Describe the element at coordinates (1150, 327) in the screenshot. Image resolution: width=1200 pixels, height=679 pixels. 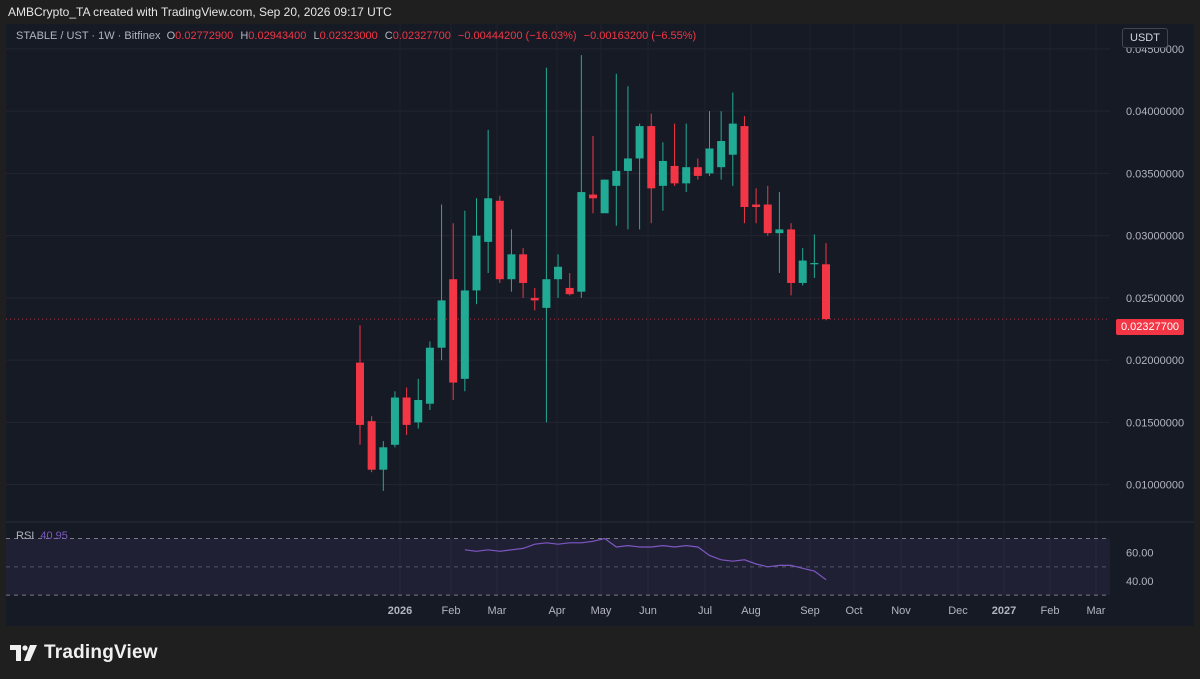
I see `current-price-tag: 0.02327700` at that location.